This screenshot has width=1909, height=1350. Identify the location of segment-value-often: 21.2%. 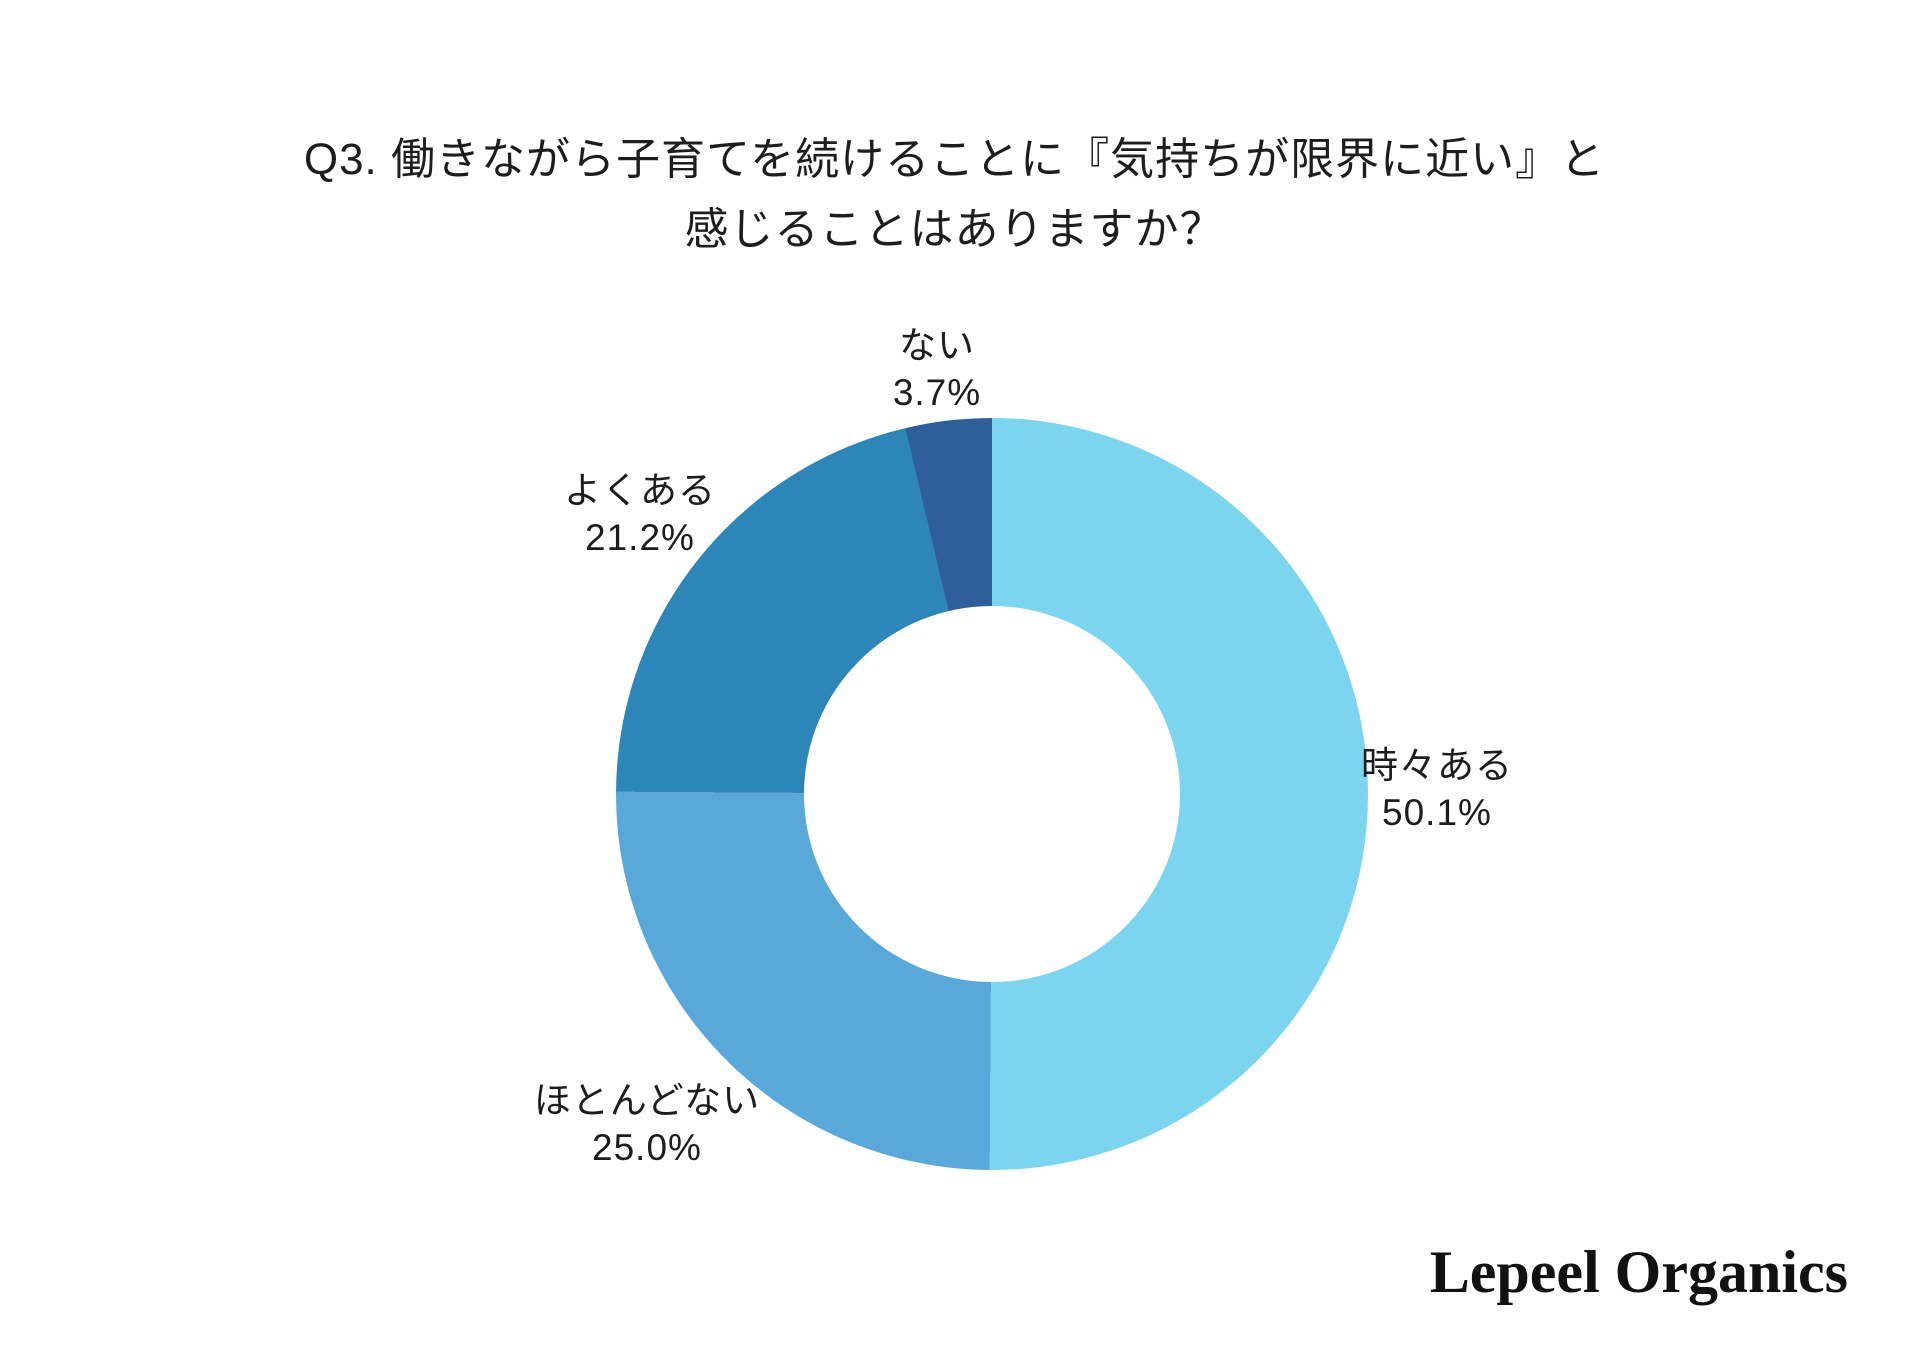
(640, 537).